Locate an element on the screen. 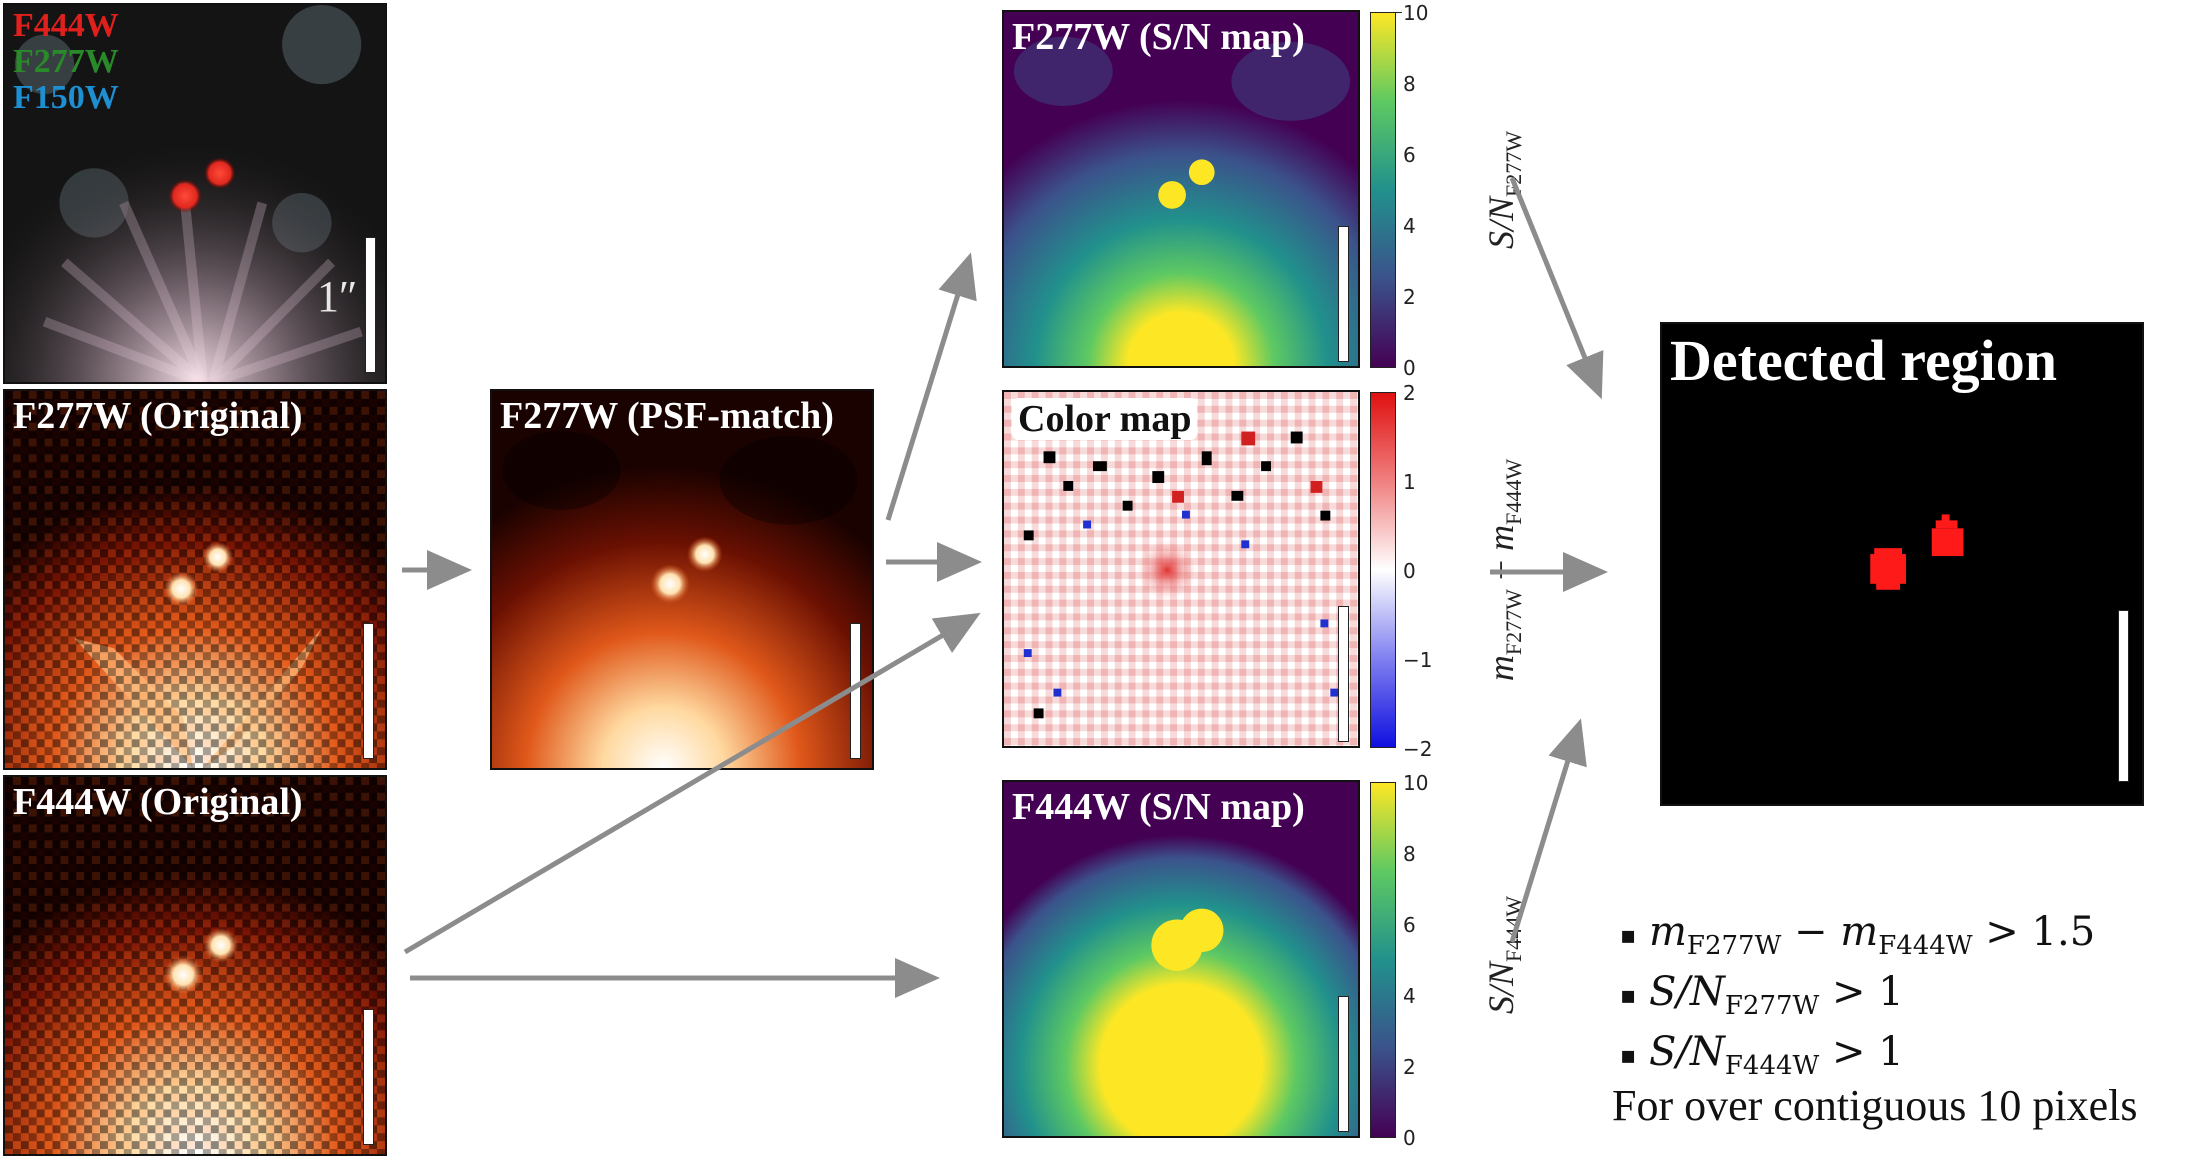 The height and width of the screenshot is (1160, 2205). f444w-sn-map-image is located at coordinates (1181, 959).